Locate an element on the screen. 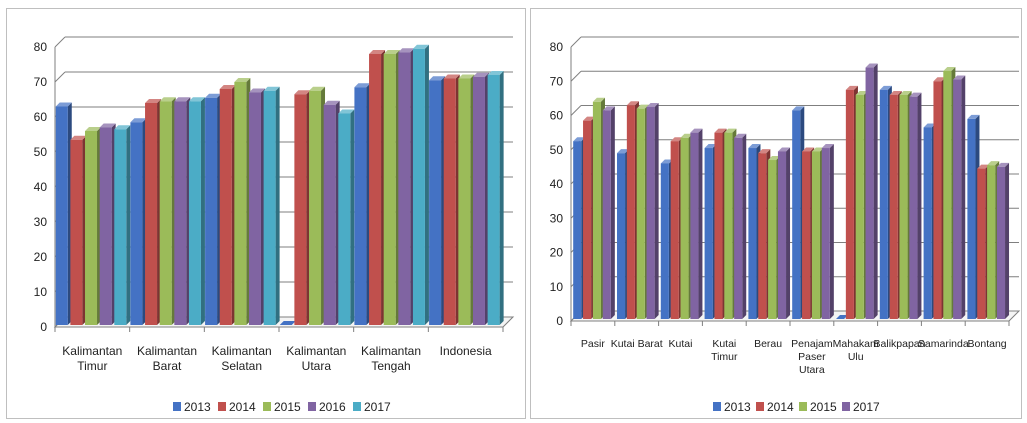 Image resolution: width=1027 pixels, height=423 pixels. left-chart-legend: 2013 2014 2015 2016 2017 is located at coordinates (282, 407).